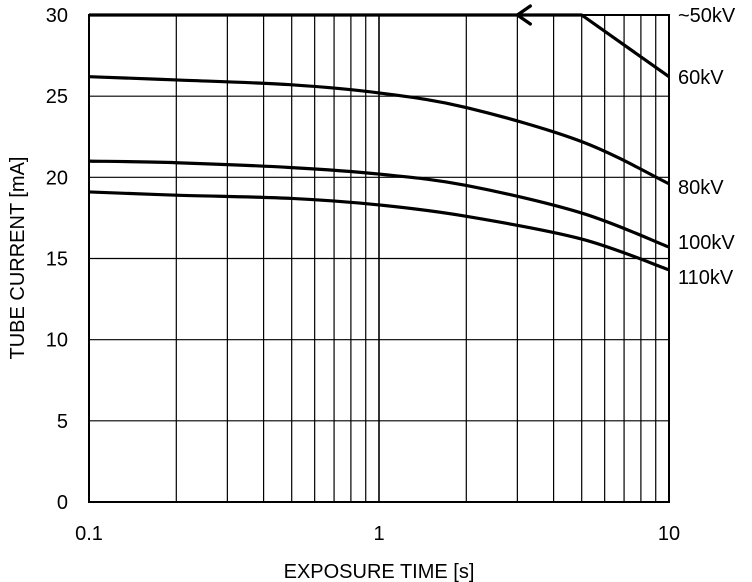 This screenshot has width=752, height=582. Describe the element at coordinates (57, 260) in the screenshot. I see `y-tick-label: 15` at that location.